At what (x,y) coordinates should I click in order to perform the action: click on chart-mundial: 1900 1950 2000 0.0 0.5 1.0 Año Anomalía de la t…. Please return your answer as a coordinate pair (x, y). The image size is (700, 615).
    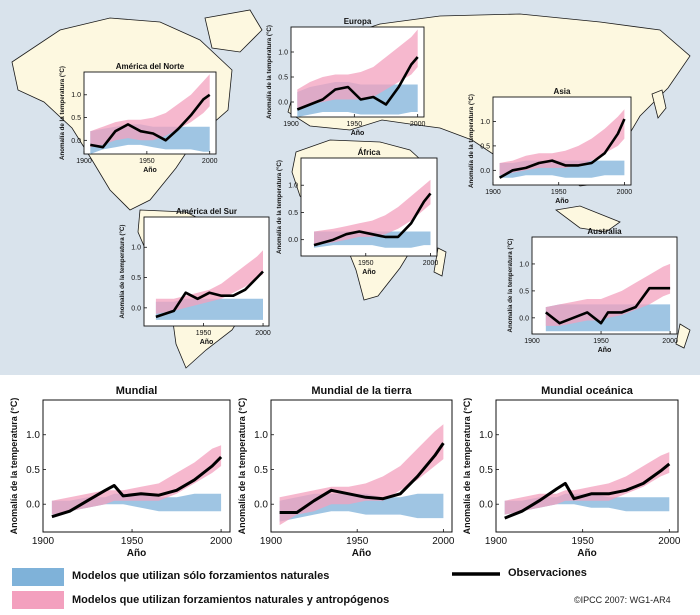
    Looking at the image, I should click on (121, 472).